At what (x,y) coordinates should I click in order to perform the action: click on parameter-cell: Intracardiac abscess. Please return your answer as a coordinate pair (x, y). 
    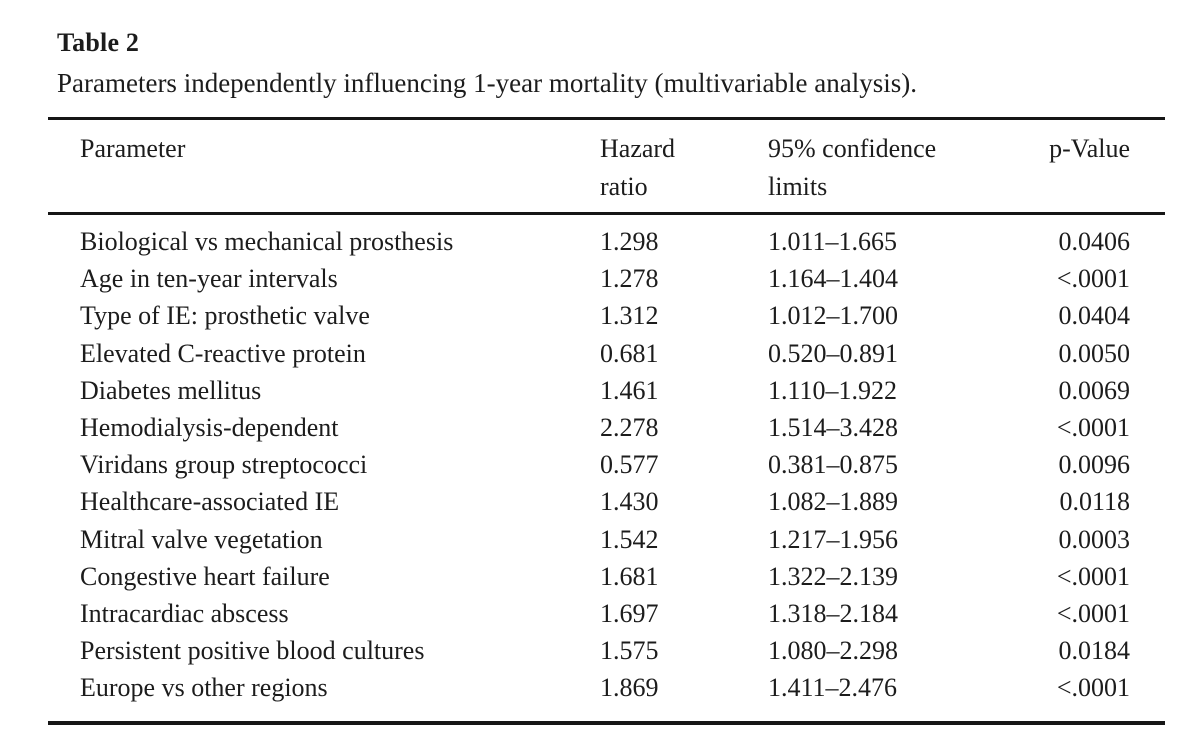
    Looking at the image, I should click on (184, 614).